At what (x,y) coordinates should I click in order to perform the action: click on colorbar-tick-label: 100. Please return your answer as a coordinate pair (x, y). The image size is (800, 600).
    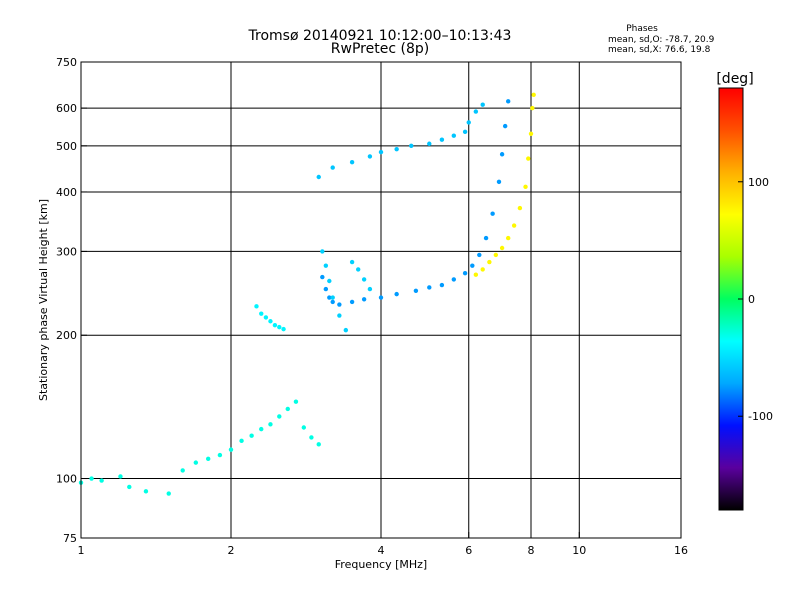
    Looking at the image, I should click on (758, 182).